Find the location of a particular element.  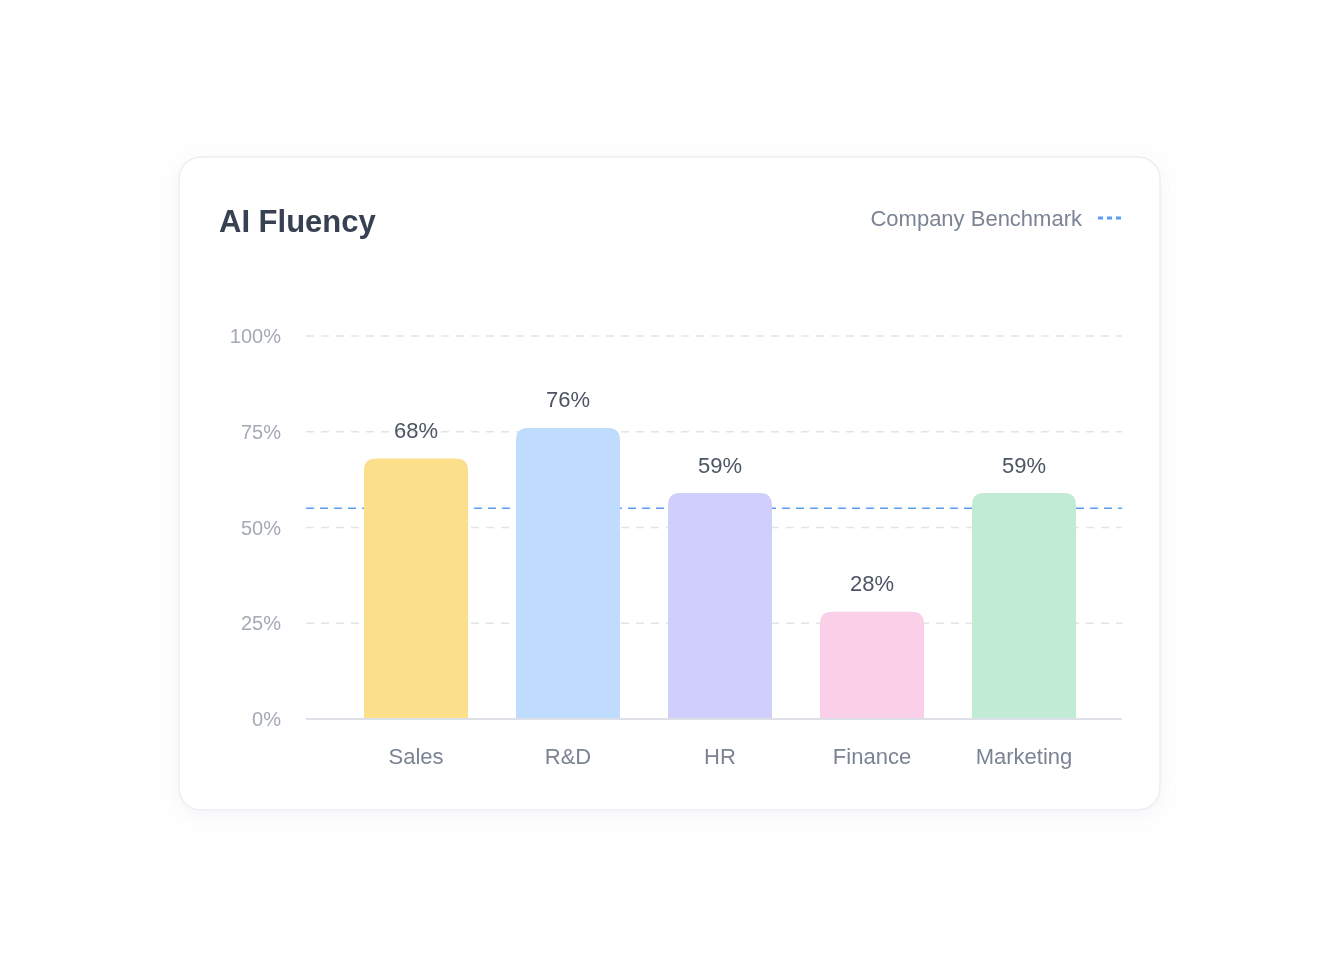

x-tick-label: HR is located at coordinates (720, 756).